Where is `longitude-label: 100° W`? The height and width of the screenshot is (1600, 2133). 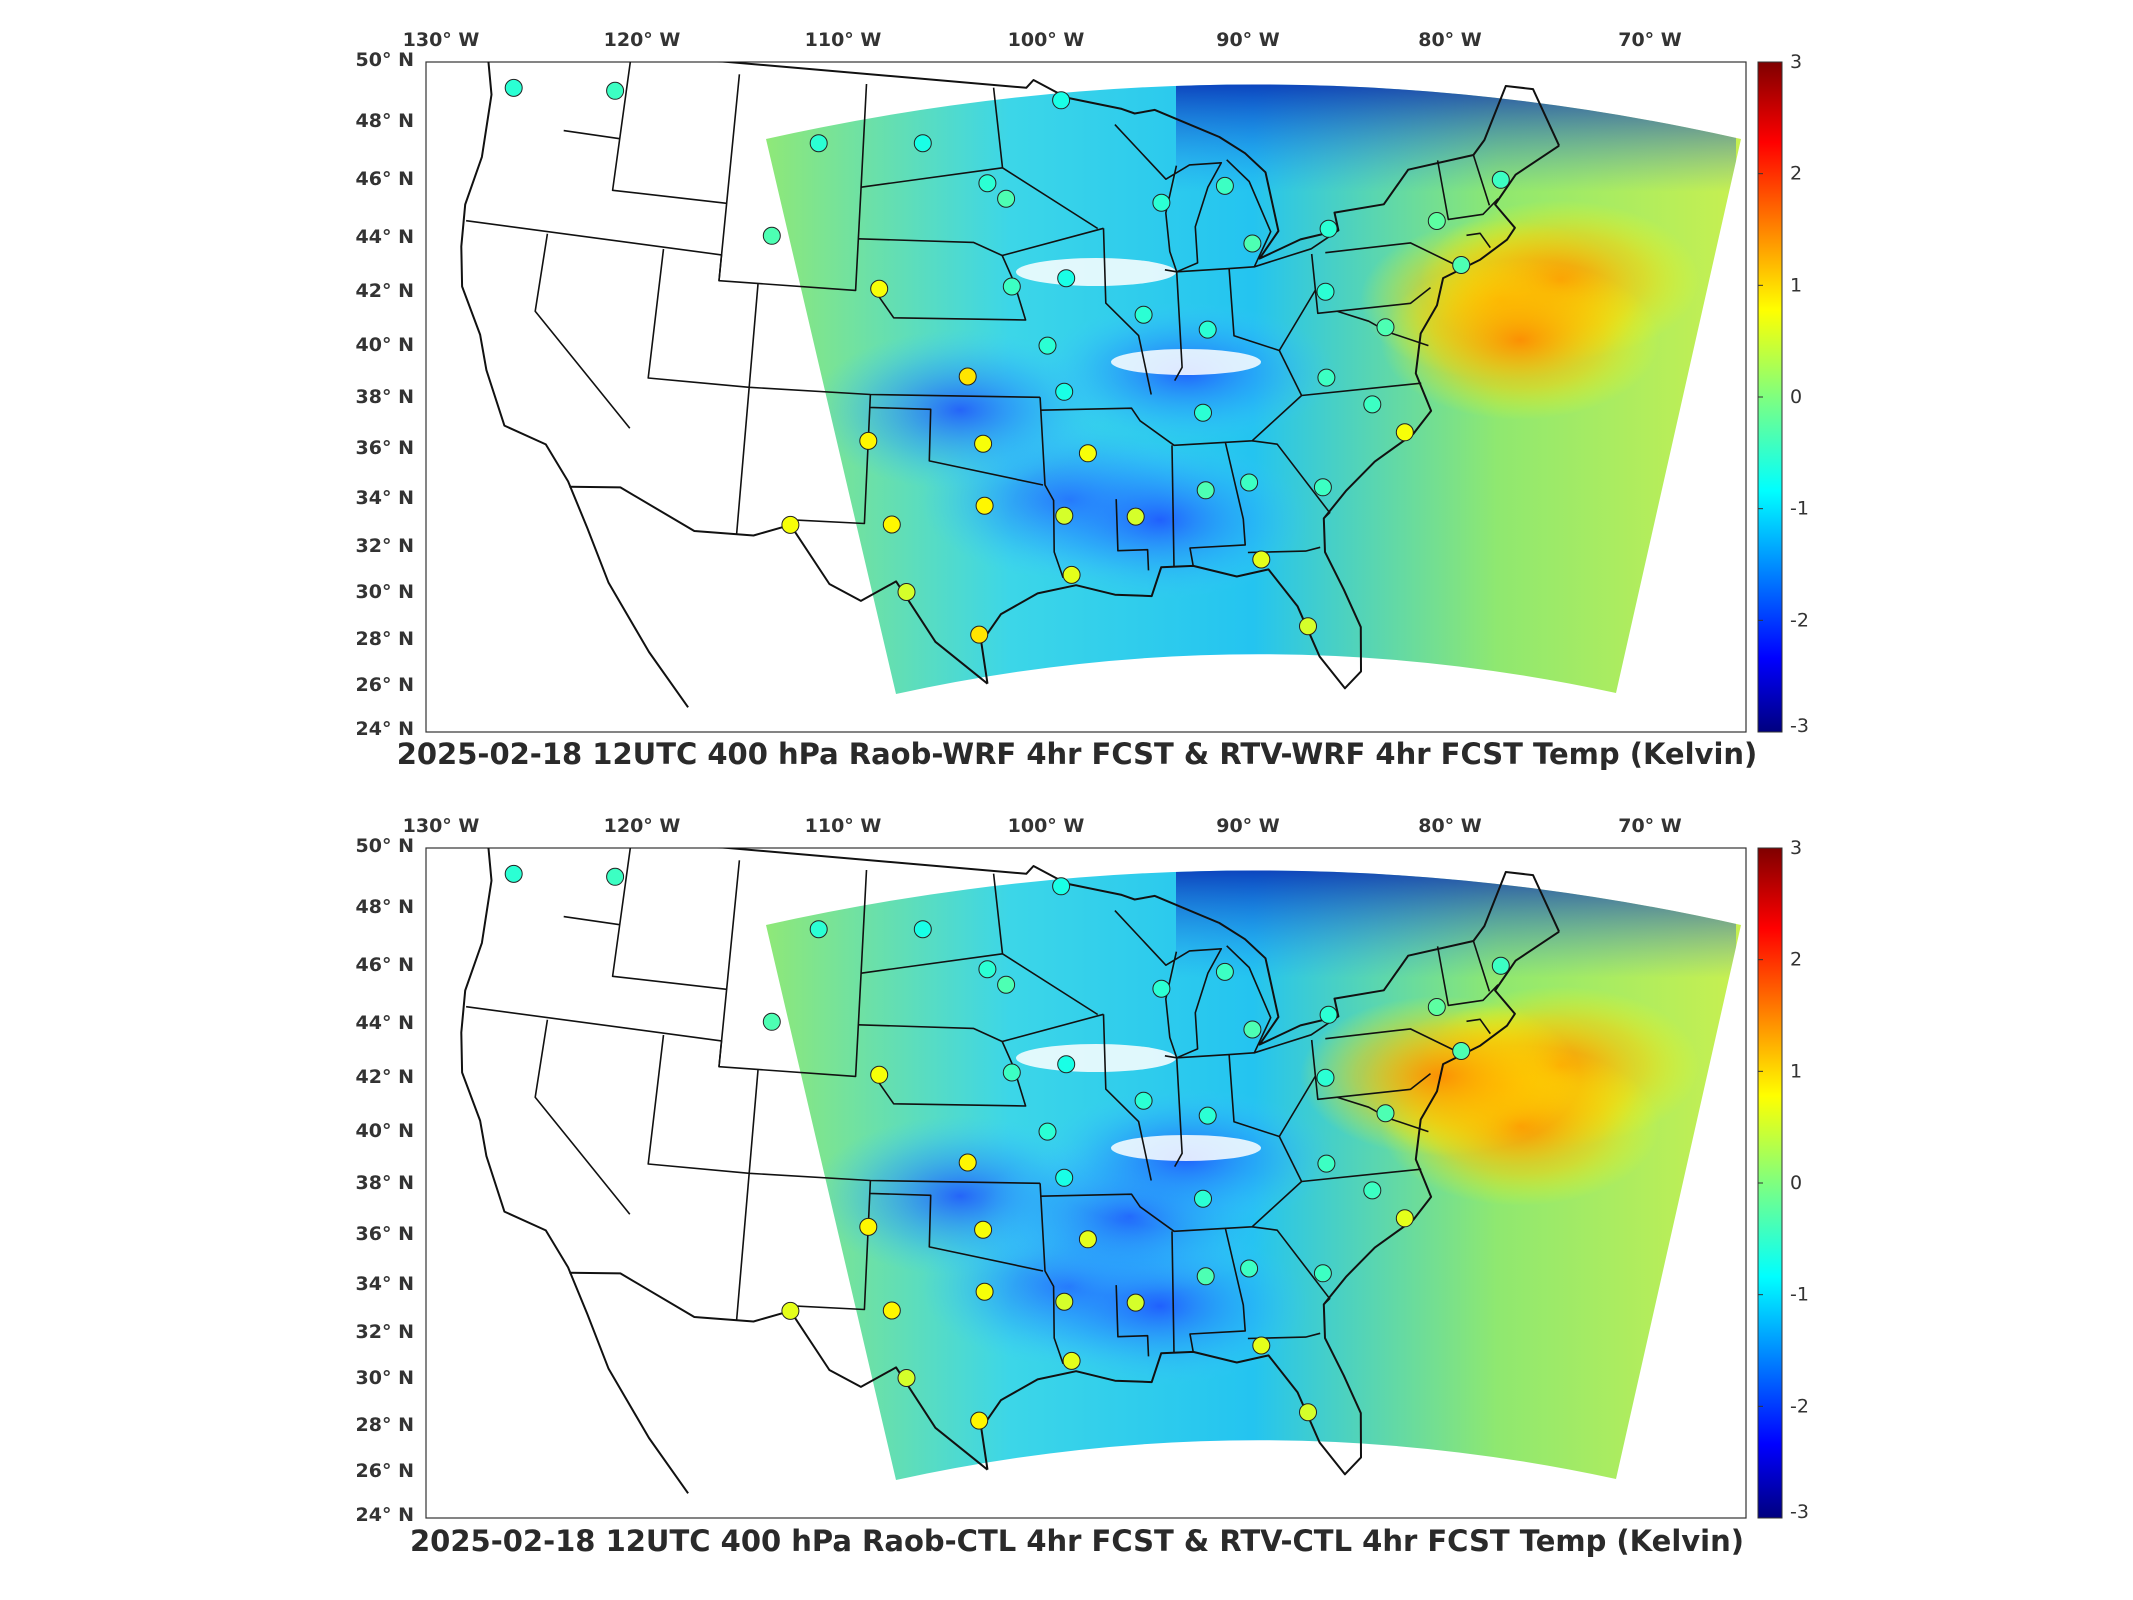 longitude-label: 100° W is located at coordinates (1046, 826).